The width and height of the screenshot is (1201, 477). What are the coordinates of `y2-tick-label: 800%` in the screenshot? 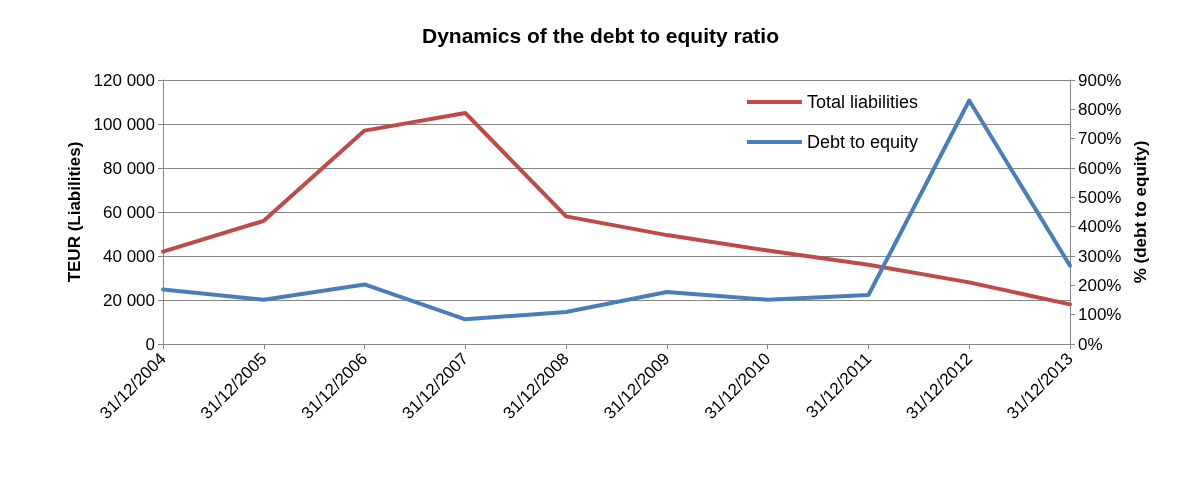 It's located at (1100, 109).